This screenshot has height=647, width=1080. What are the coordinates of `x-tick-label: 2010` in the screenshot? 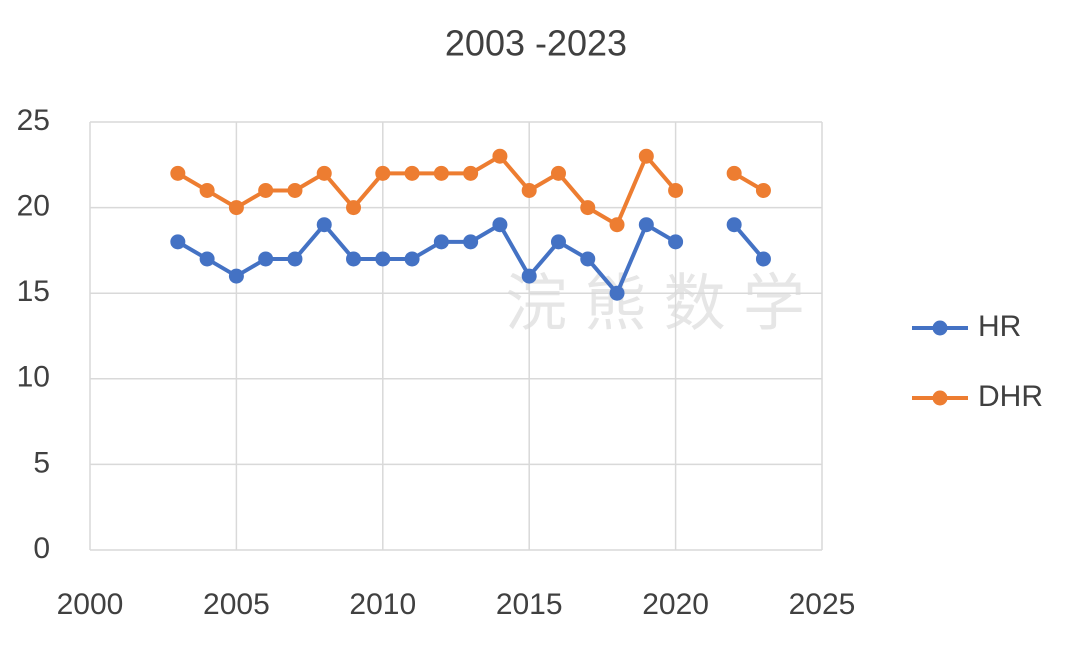 It's located at (382, 604).